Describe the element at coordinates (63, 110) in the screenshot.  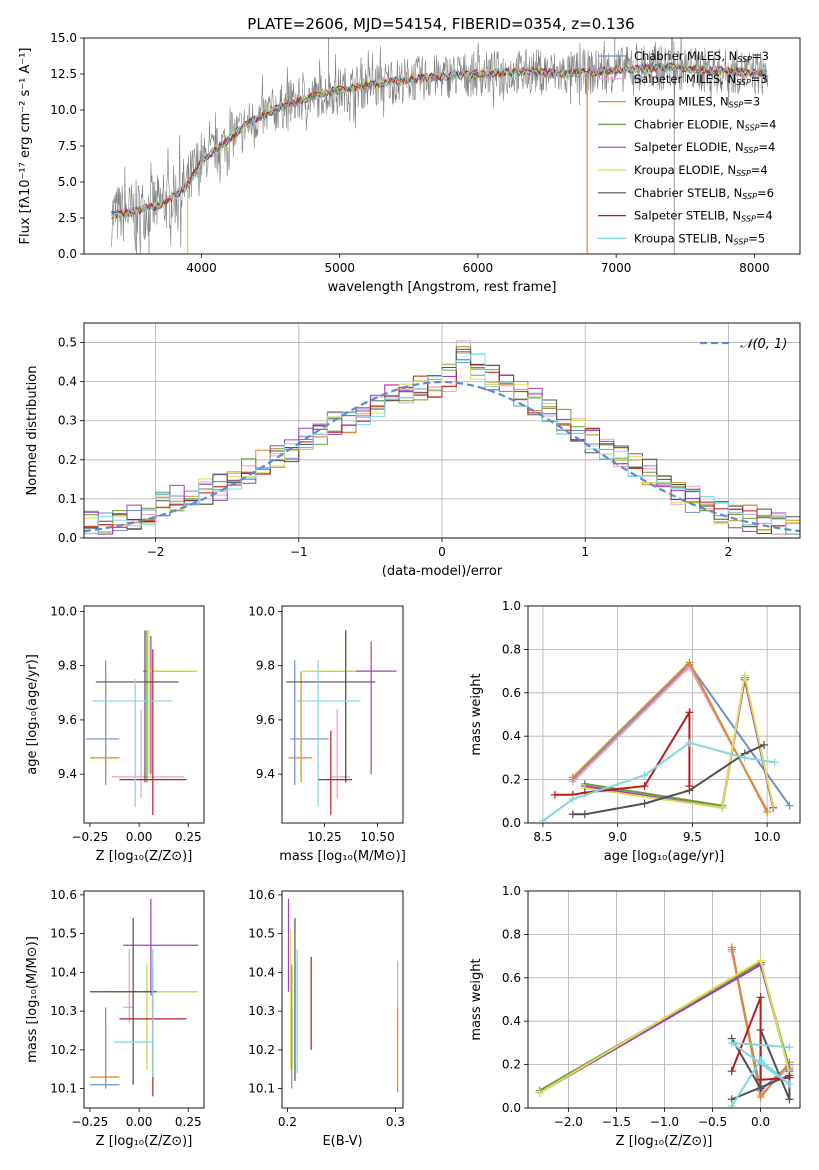
I see `spectrum-ytick-label: 10.0` at that location.